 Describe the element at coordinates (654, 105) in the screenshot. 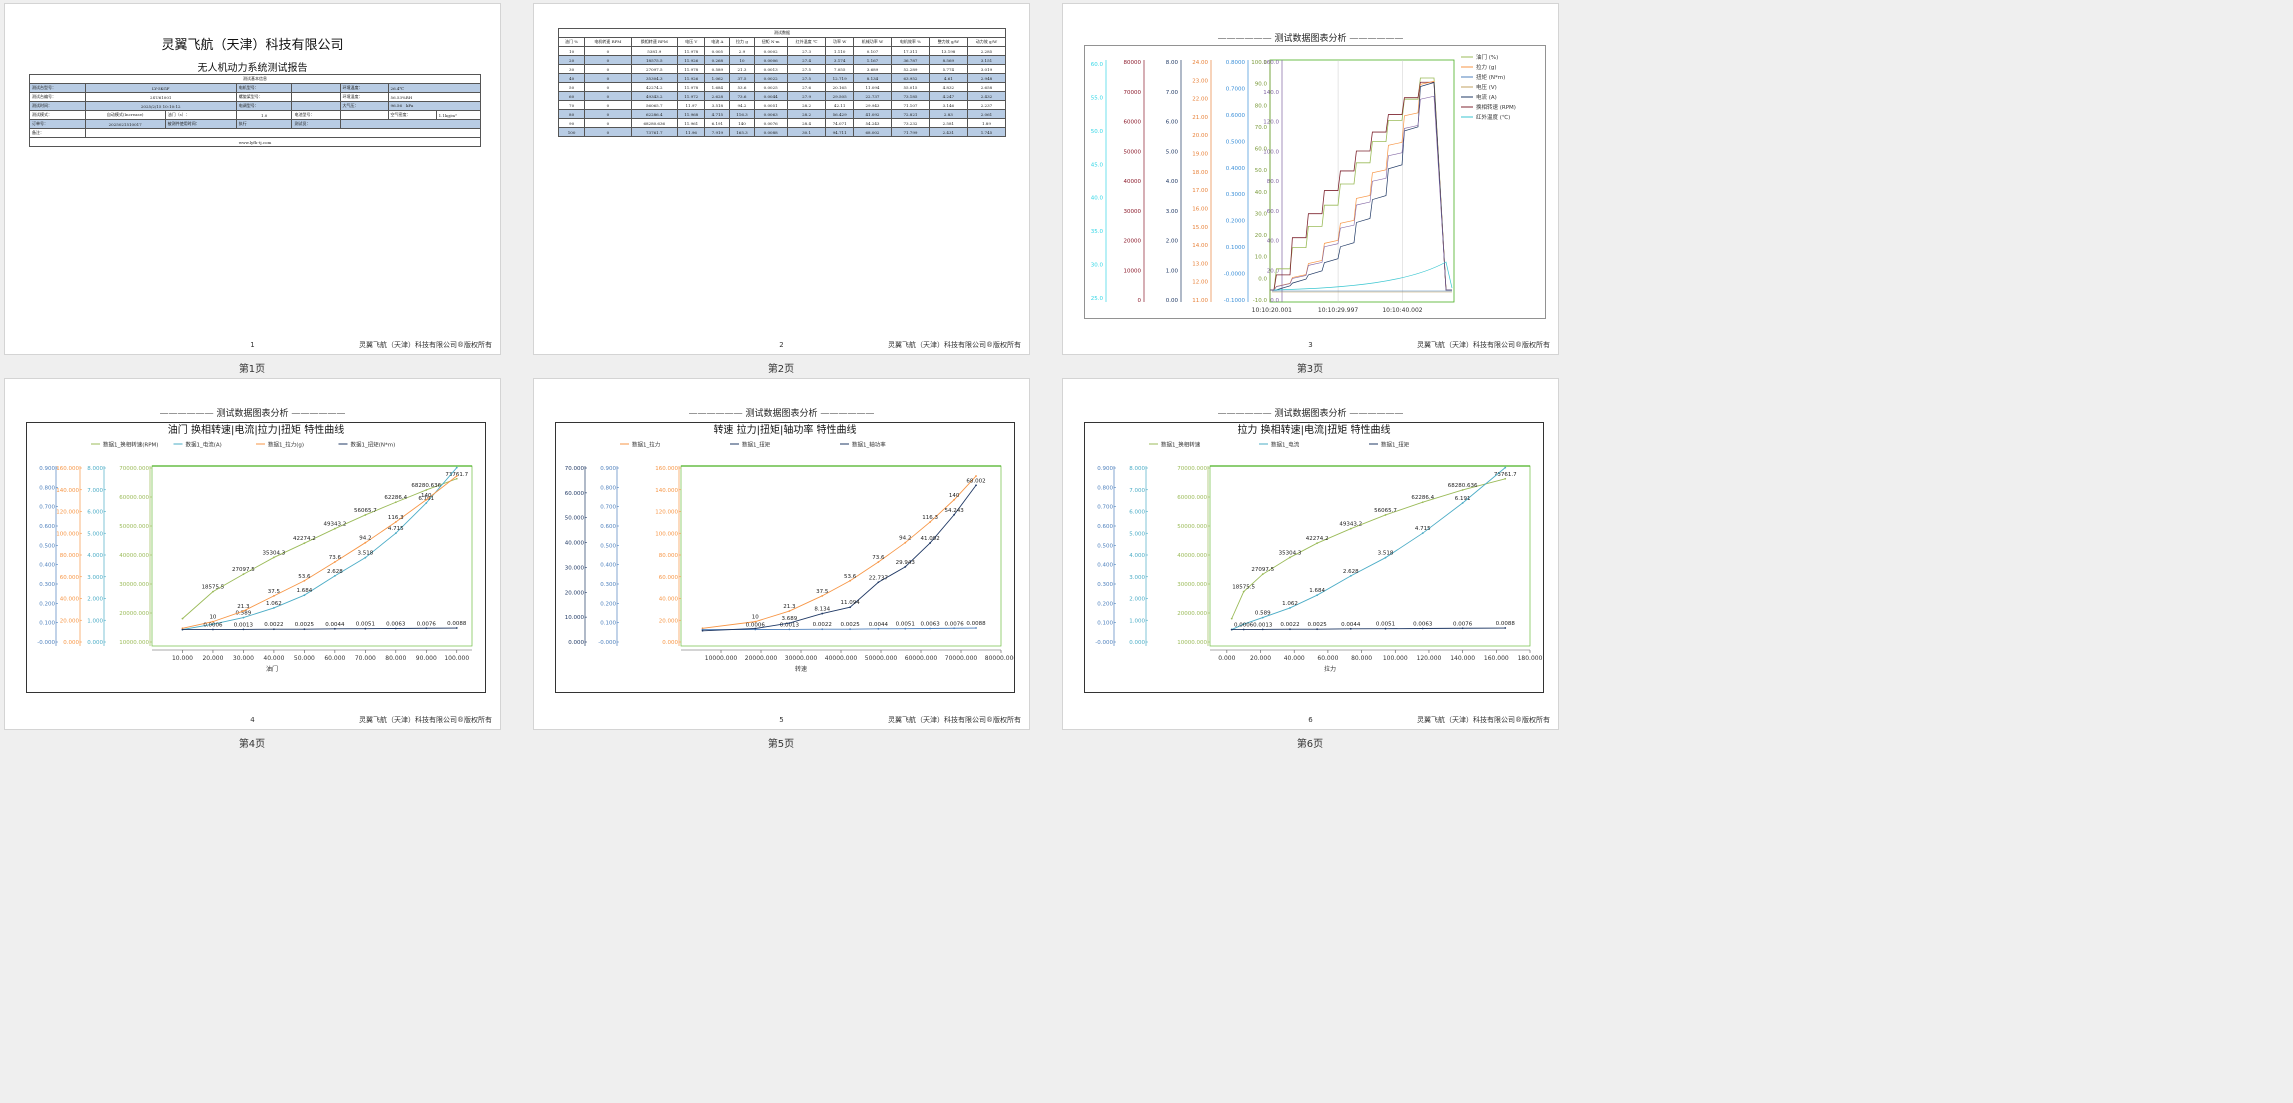

I see `table-cell: 56065.7` at that location.